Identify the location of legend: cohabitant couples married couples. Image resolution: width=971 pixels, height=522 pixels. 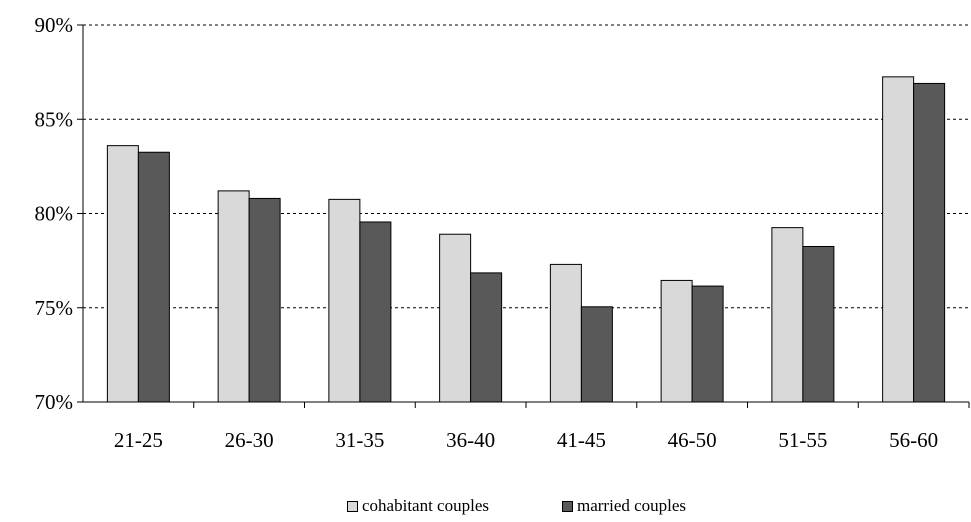
(485, 507).